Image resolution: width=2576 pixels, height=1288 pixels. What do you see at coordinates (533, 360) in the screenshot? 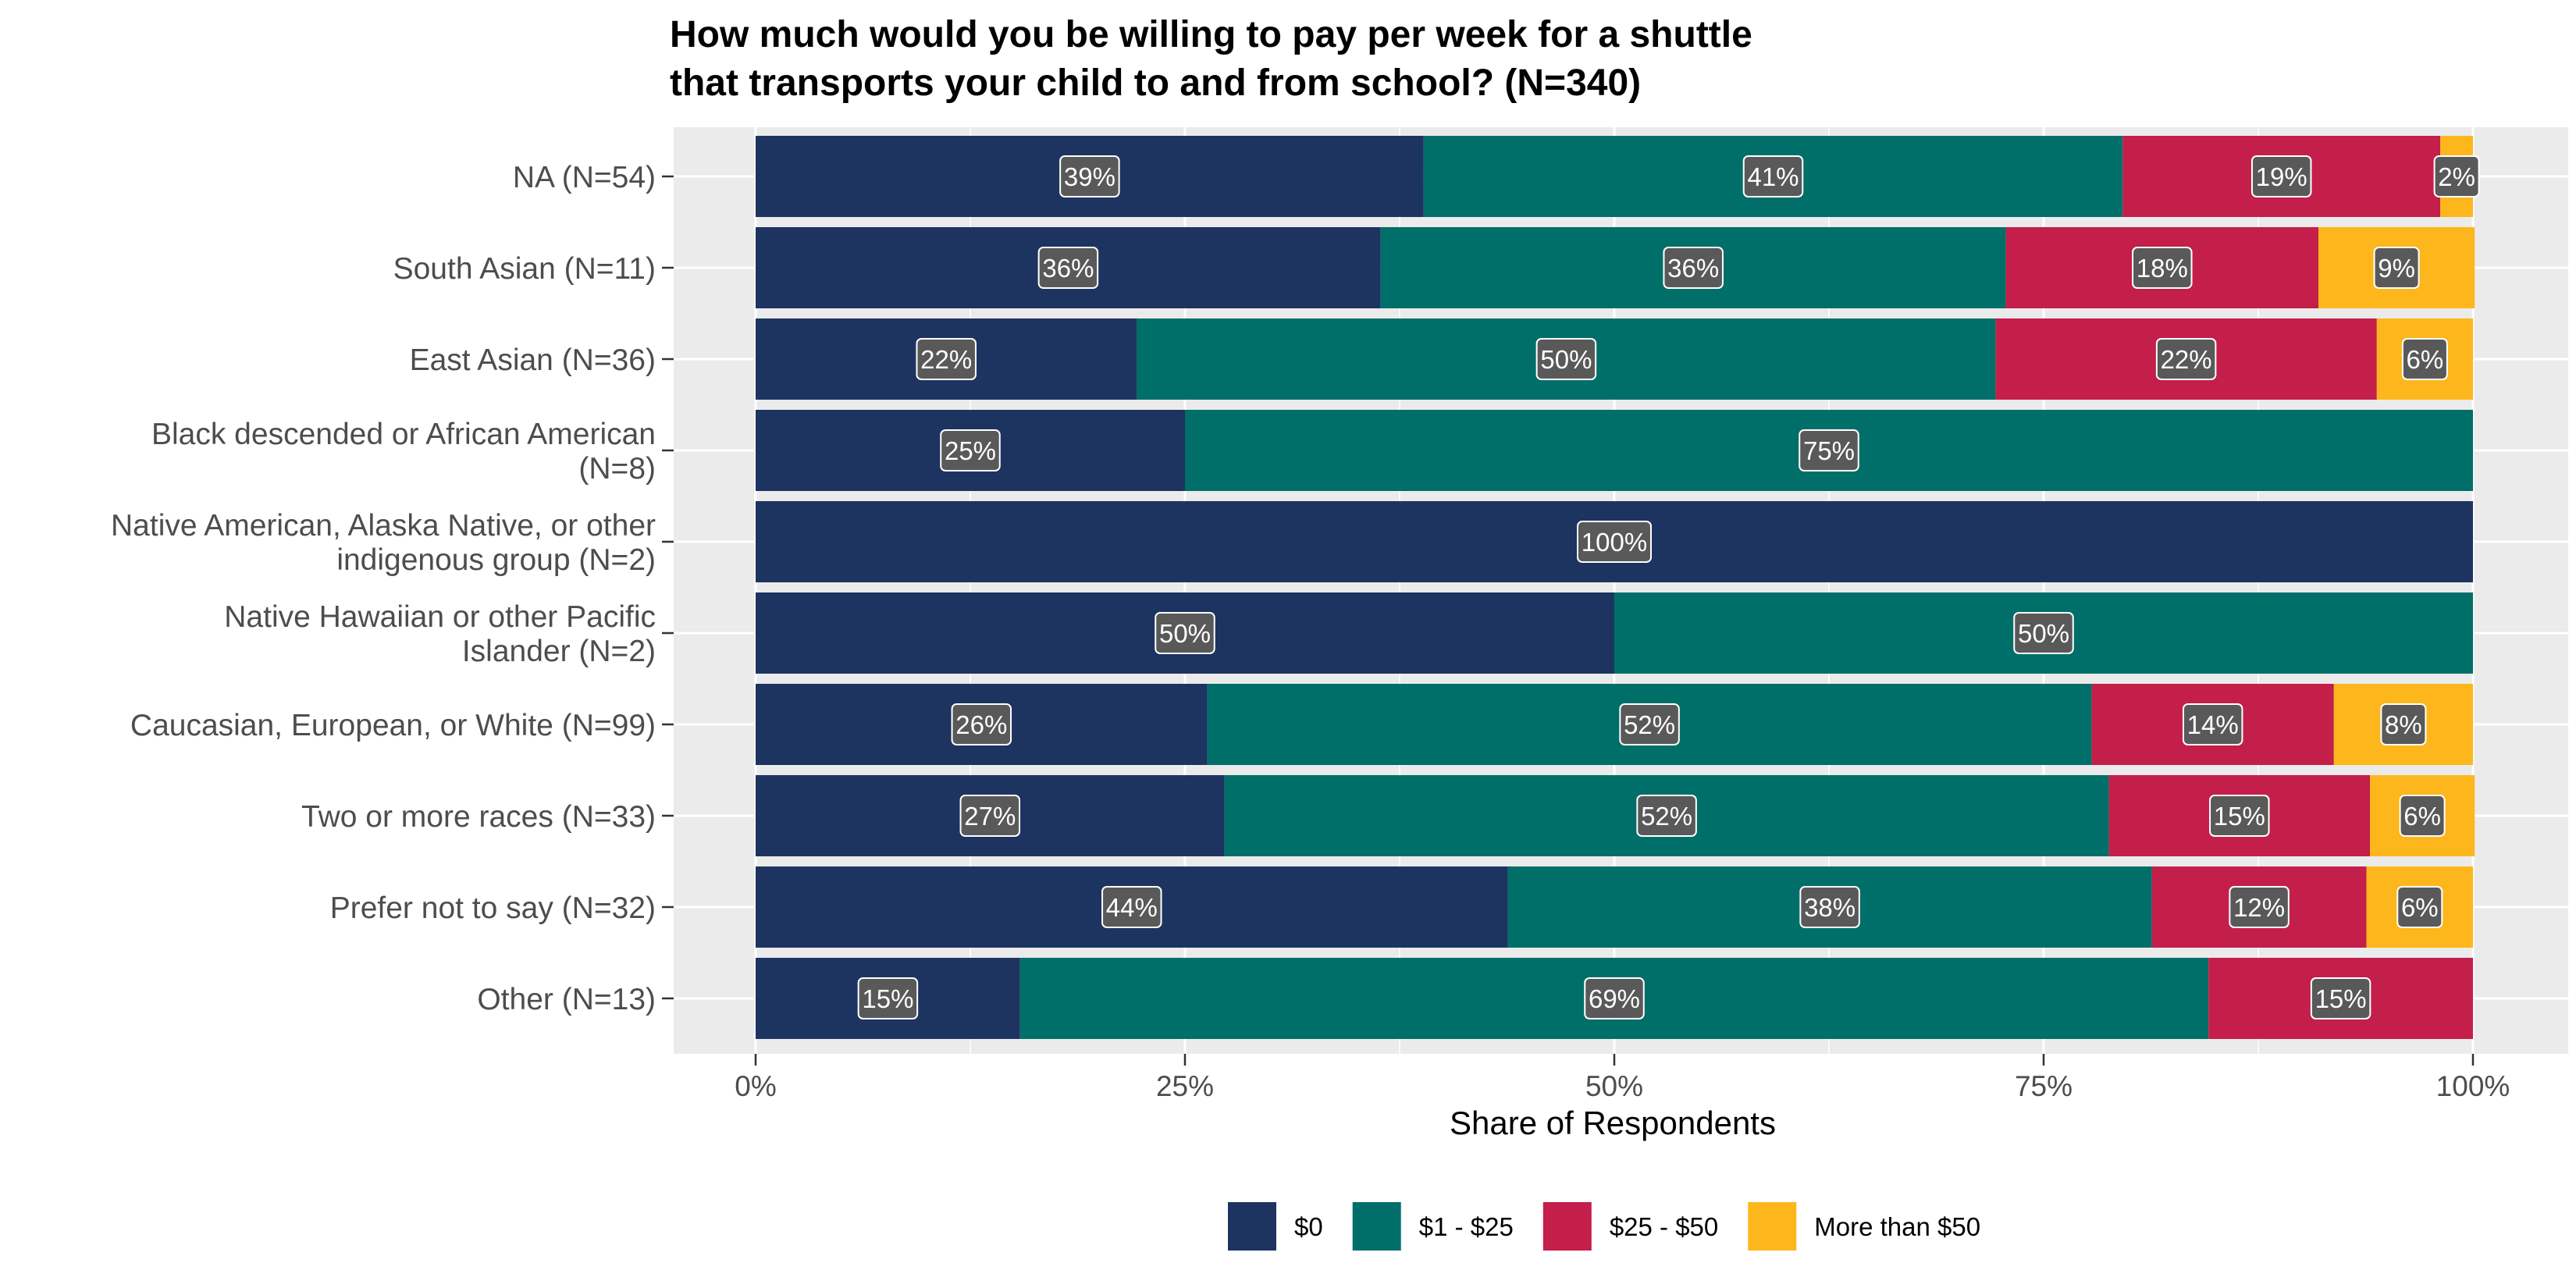
I see `category-label: East Asian (N=36)` at bounding box center [533, 360].